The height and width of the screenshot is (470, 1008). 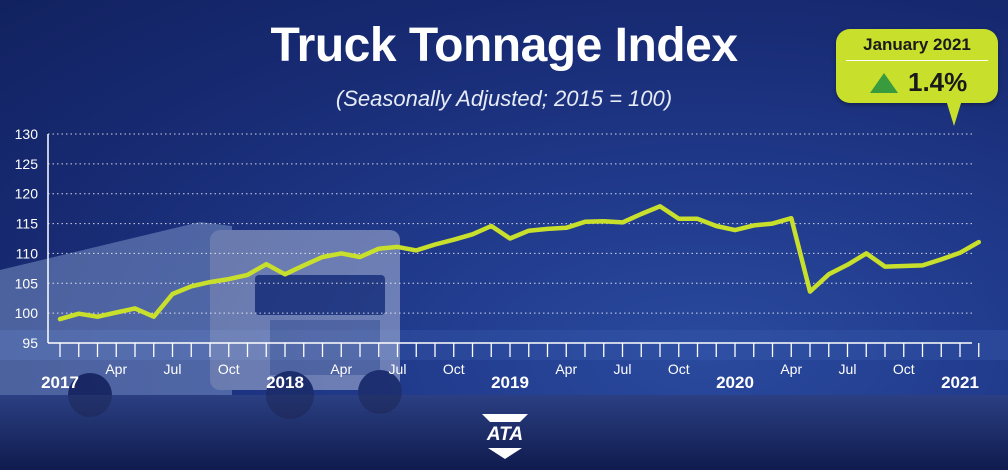 What do you see at coordinates (27, 194) in the screenshot?
I see `y-tick-label: 120` at bounding box center [27, 194].